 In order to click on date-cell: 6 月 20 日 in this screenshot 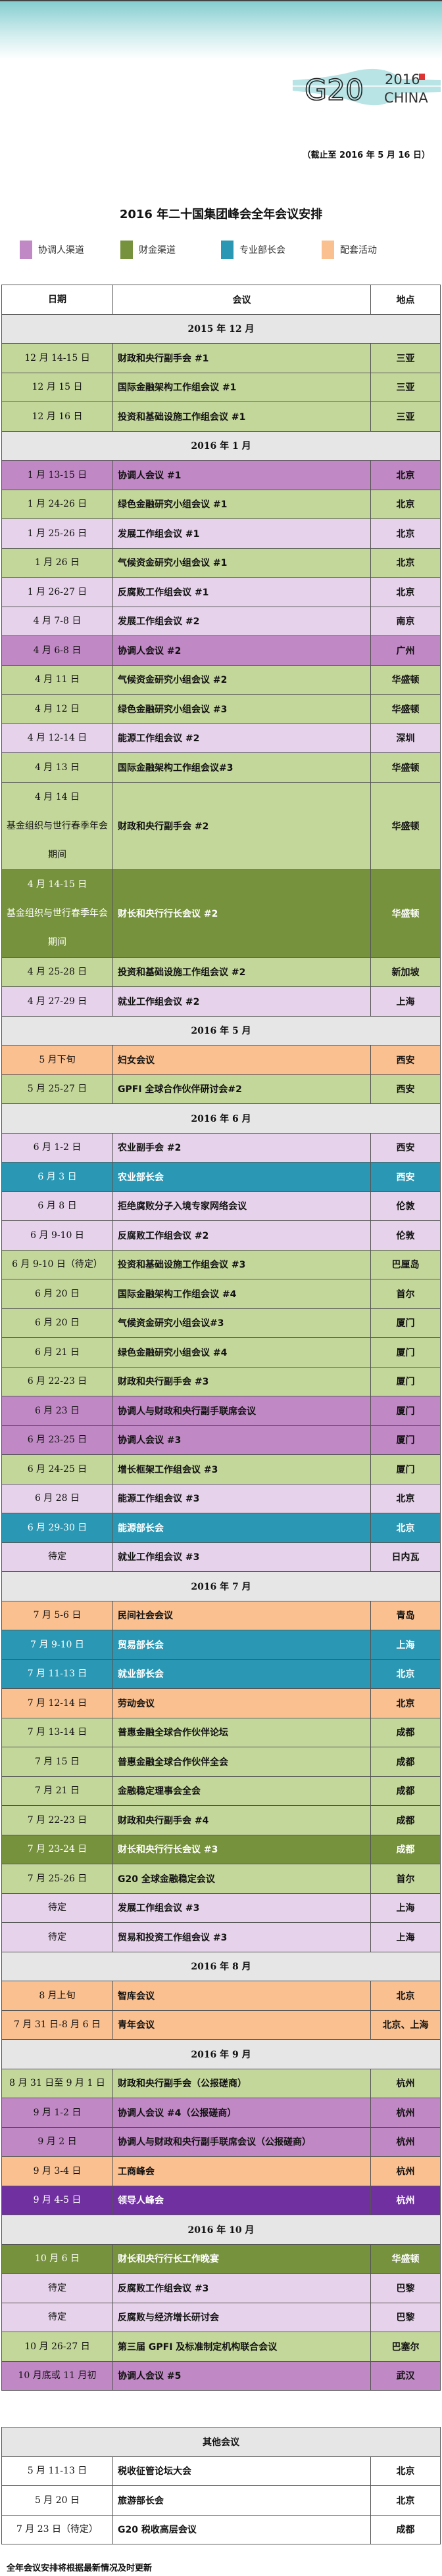, I will do `click(57, 1293)`.